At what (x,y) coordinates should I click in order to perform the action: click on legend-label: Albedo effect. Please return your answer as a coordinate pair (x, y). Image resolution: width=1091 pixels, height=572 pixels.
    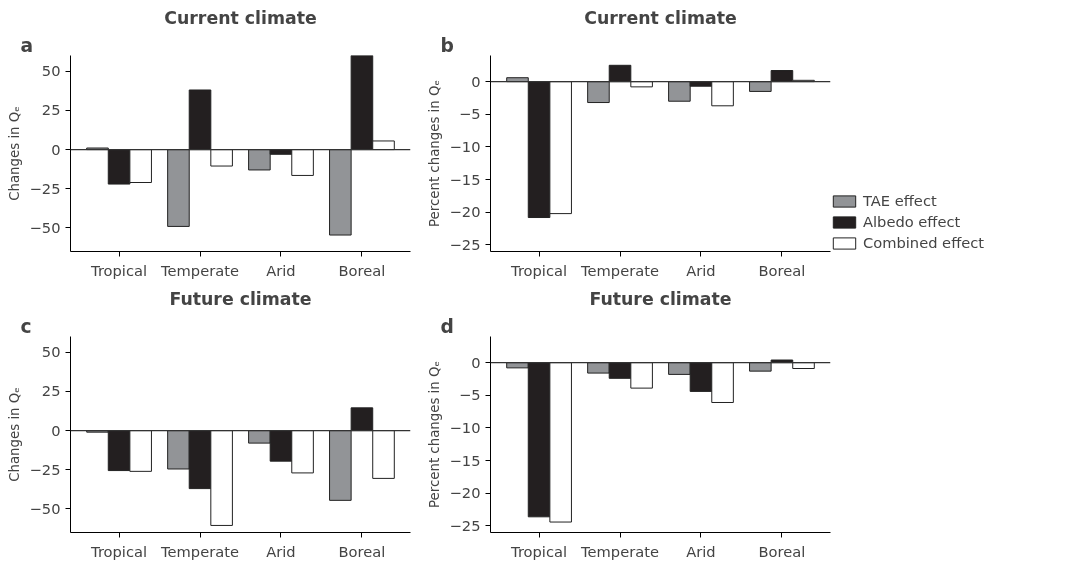
    Looking at the image, I should click on (912, 221).